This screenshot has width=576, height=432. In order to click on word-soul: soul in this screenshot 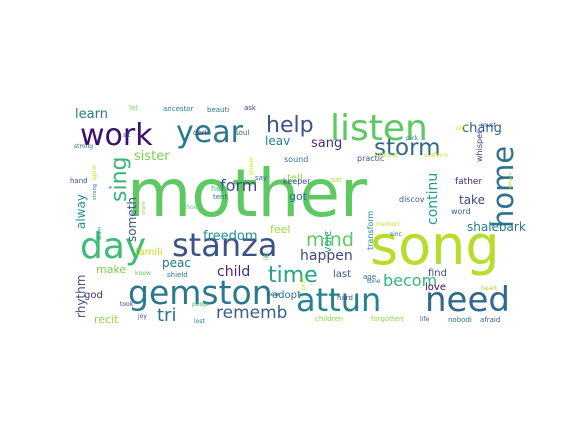, I will do `click(242, 133)`.